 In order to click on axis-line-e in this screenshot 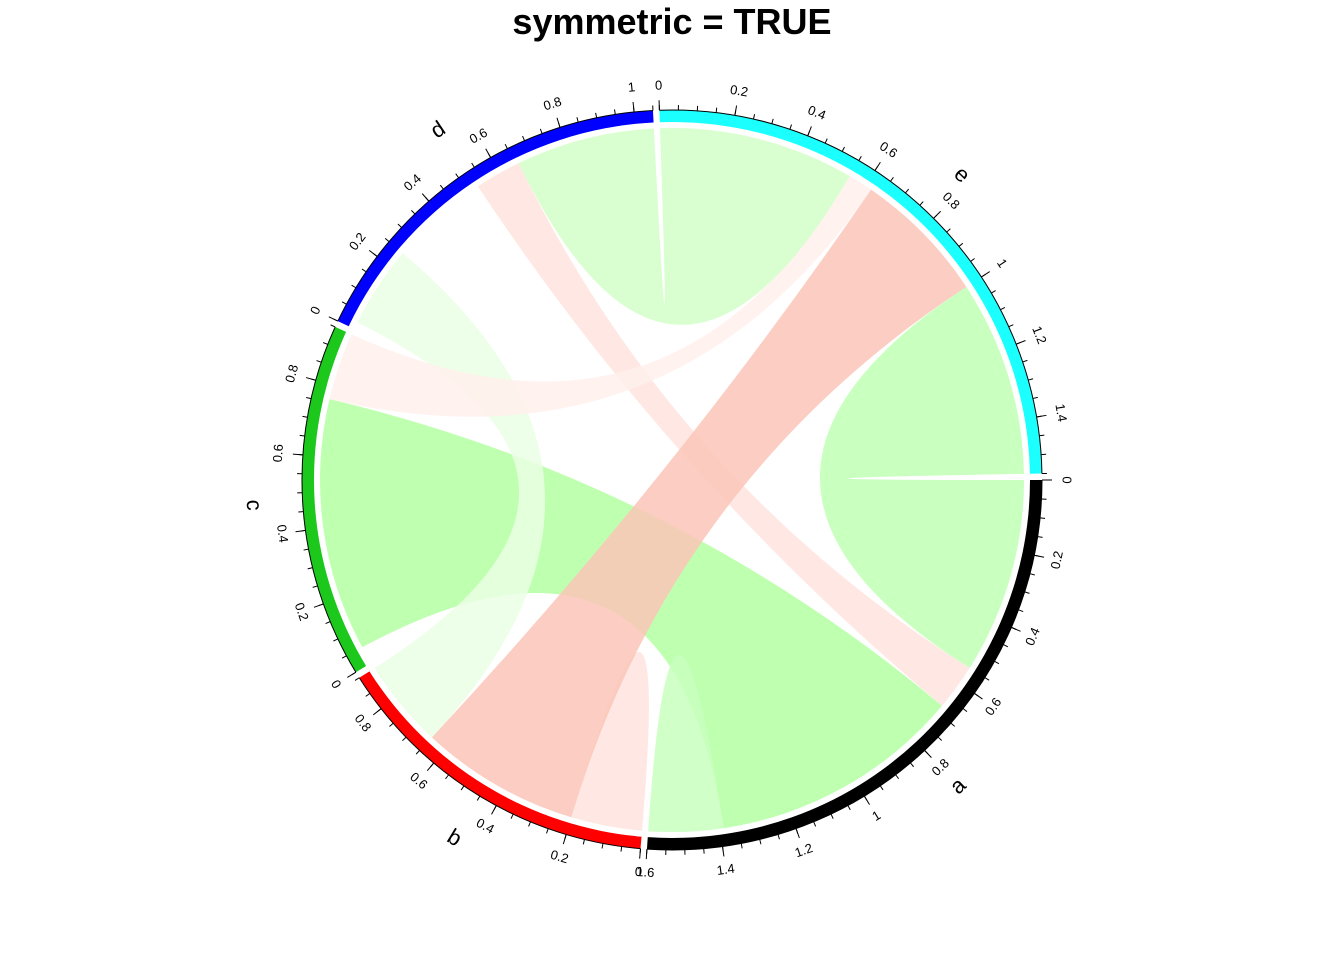, I will do `click(851, 291)`.